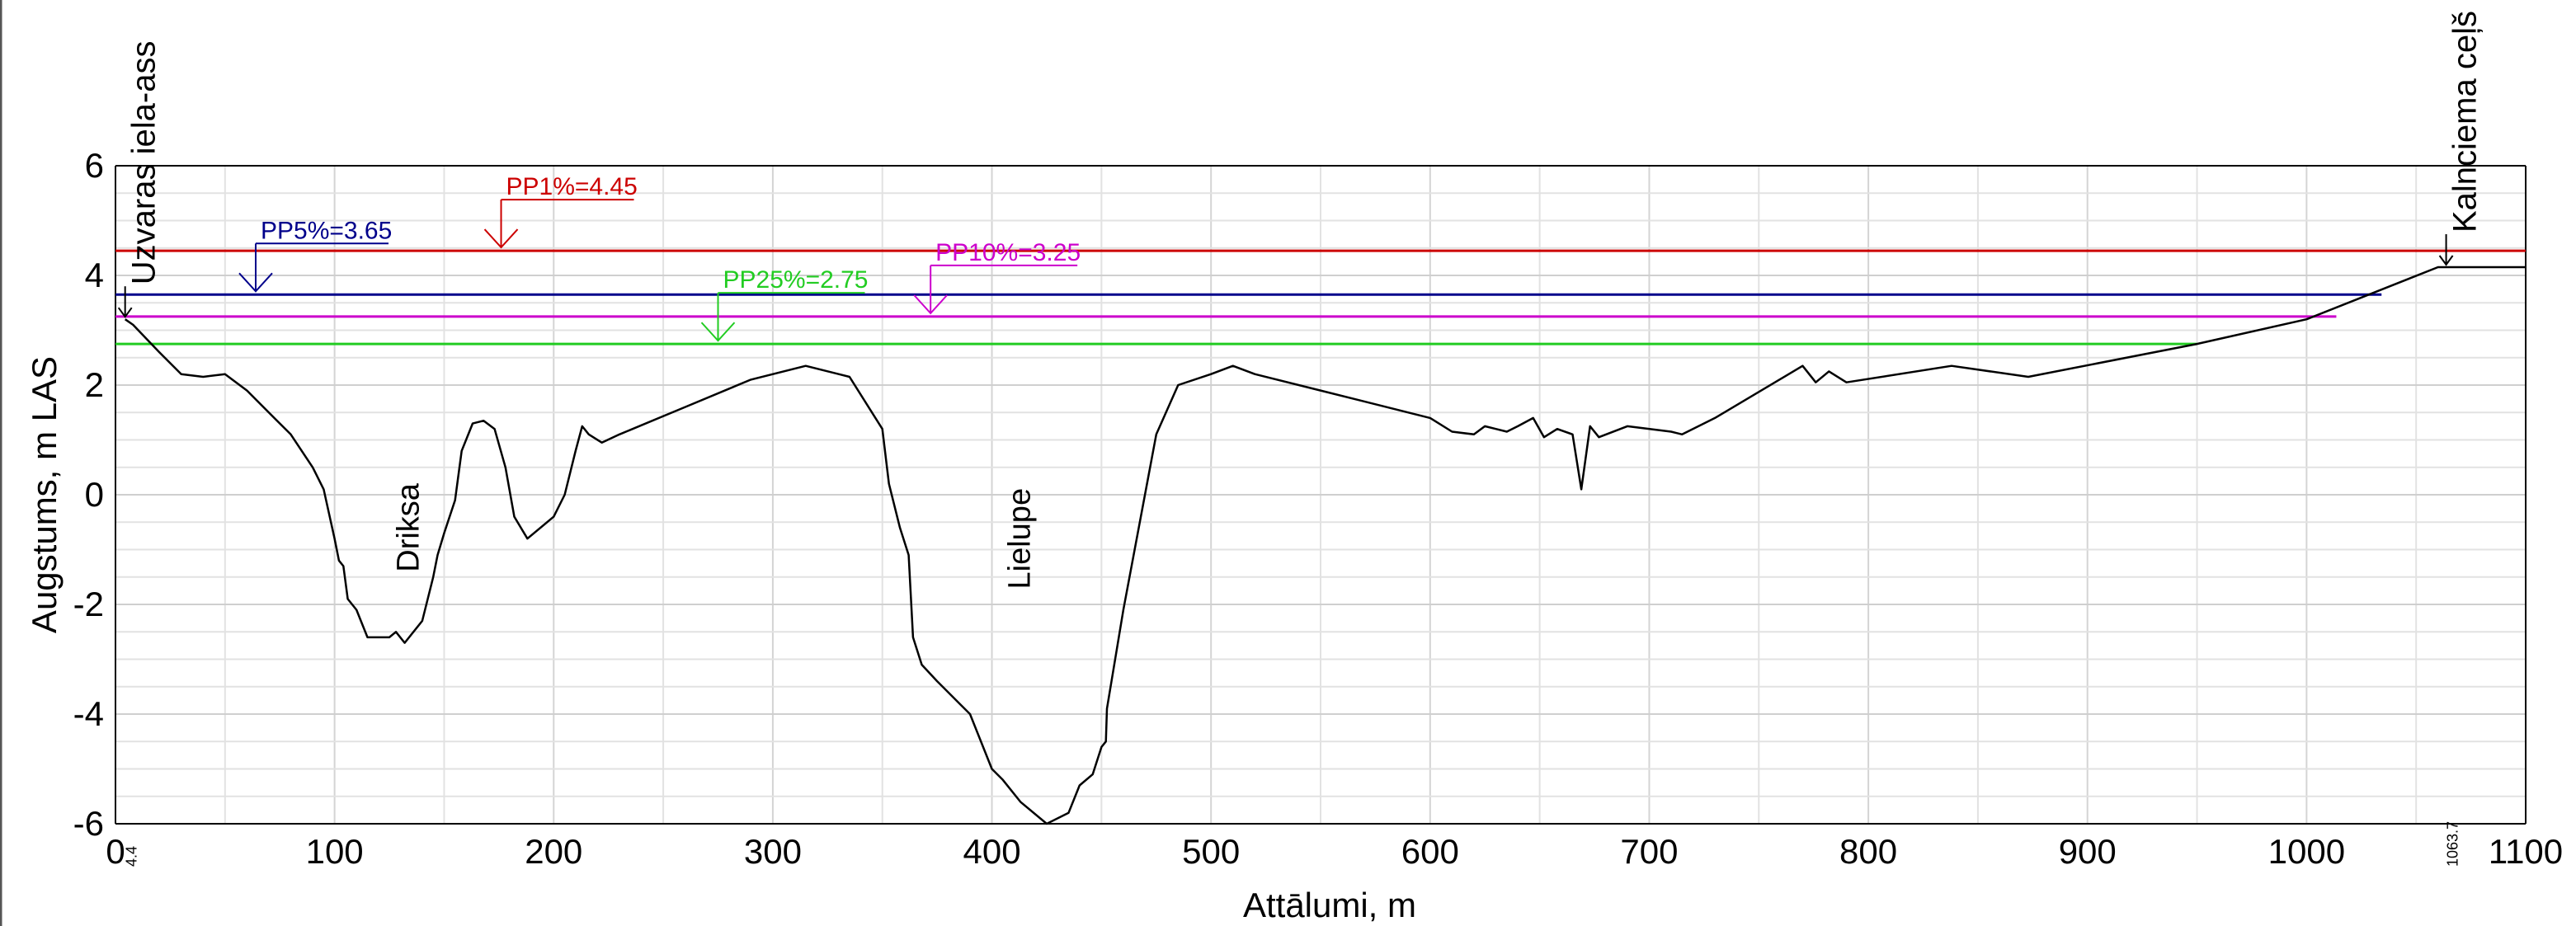  I want to click on river-label: Driksa, so click(408, 527).